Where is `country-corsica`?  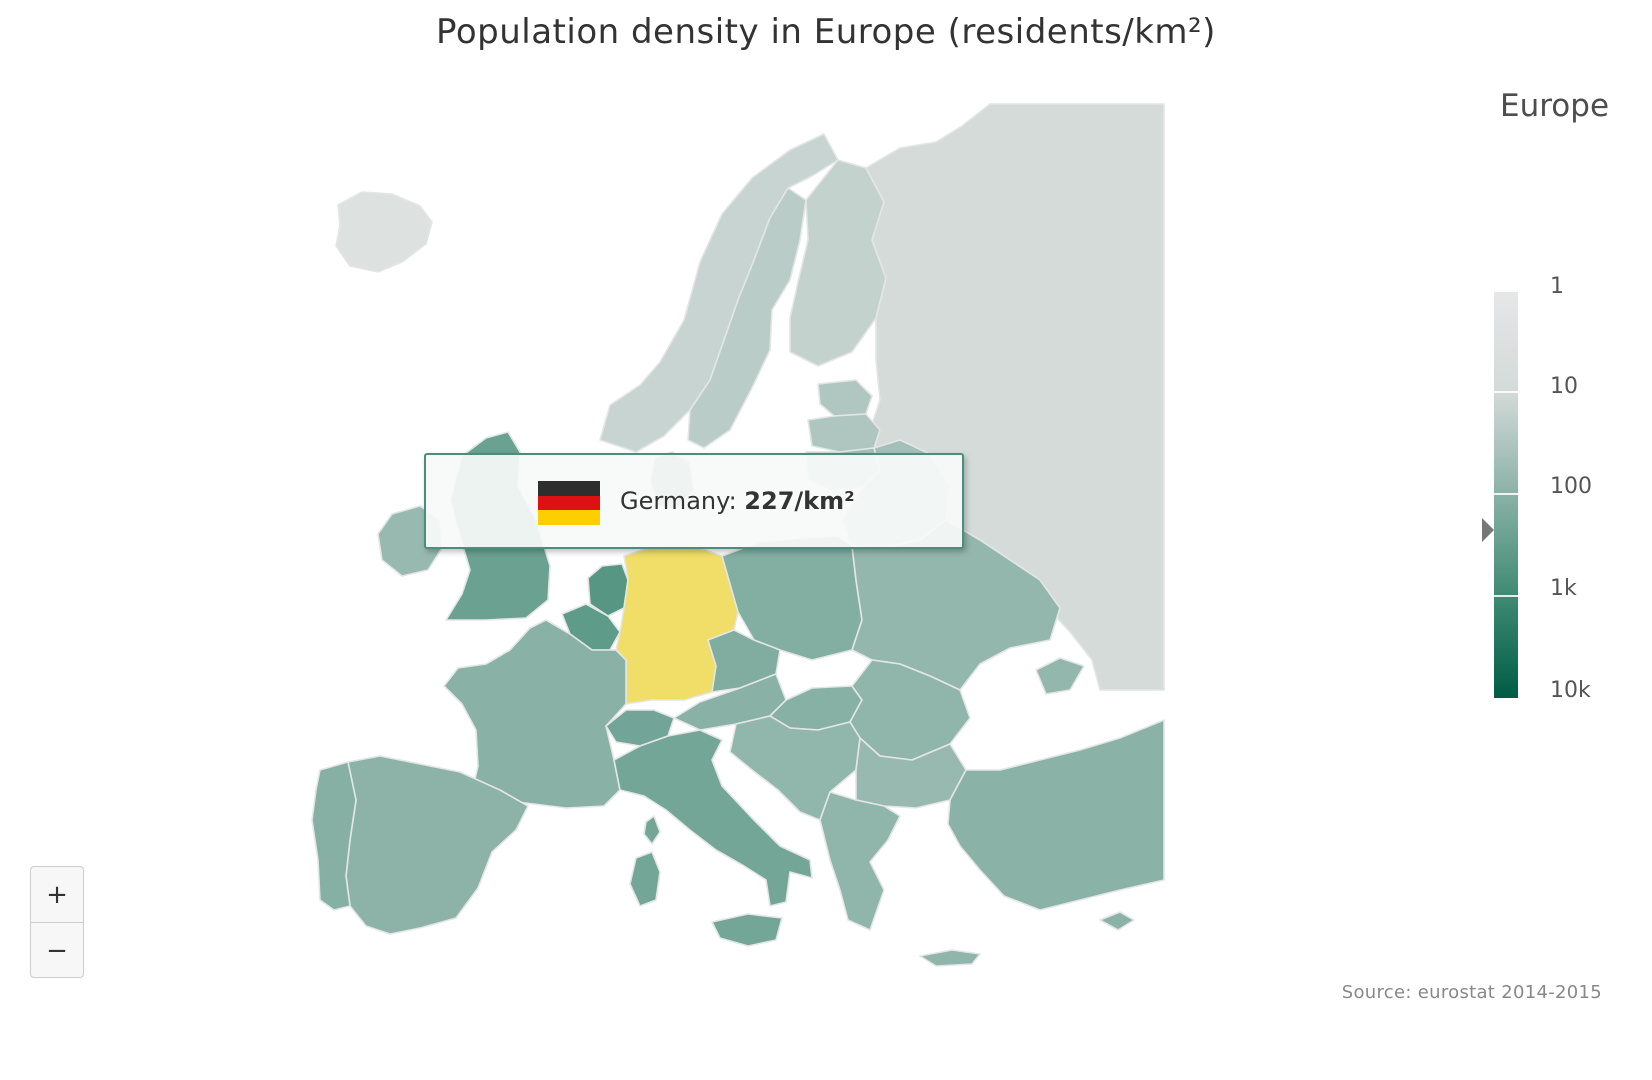
country-corsica is located at coordinates (652, 830).